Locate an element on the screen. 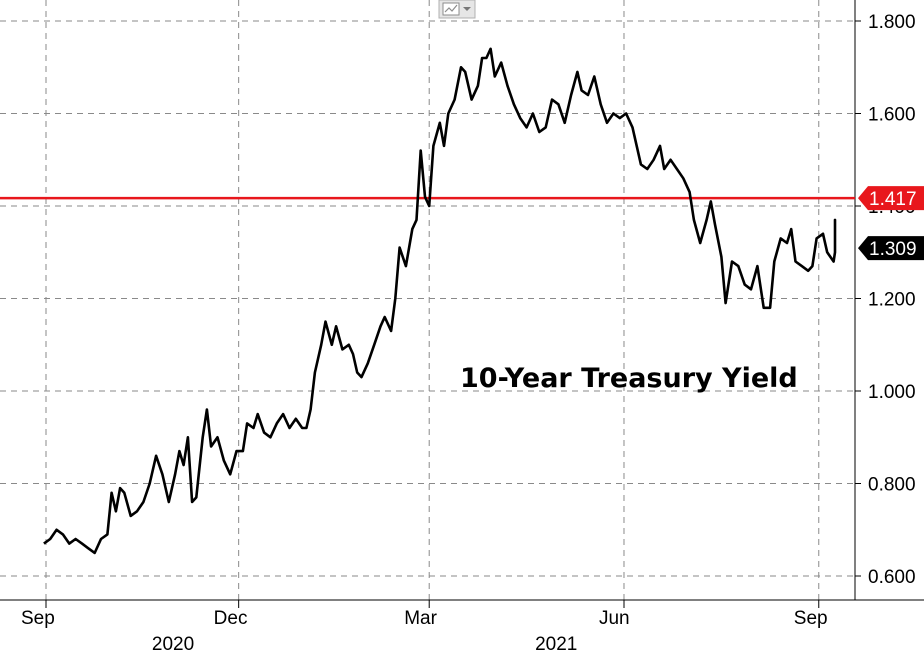  x-axis: Sep Dec Mar Jun Sep 2020 2021 is located at coordinates (424, 626).